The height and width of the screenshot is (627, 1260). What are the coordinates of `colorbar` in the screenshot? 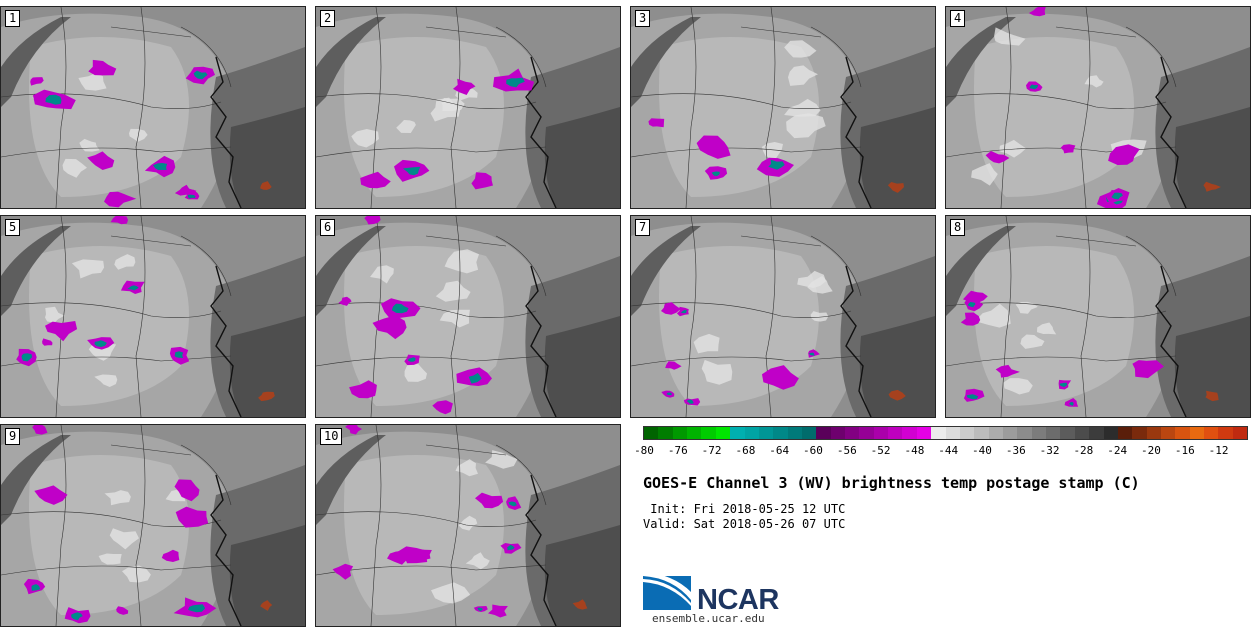 It's located at (945, 433).